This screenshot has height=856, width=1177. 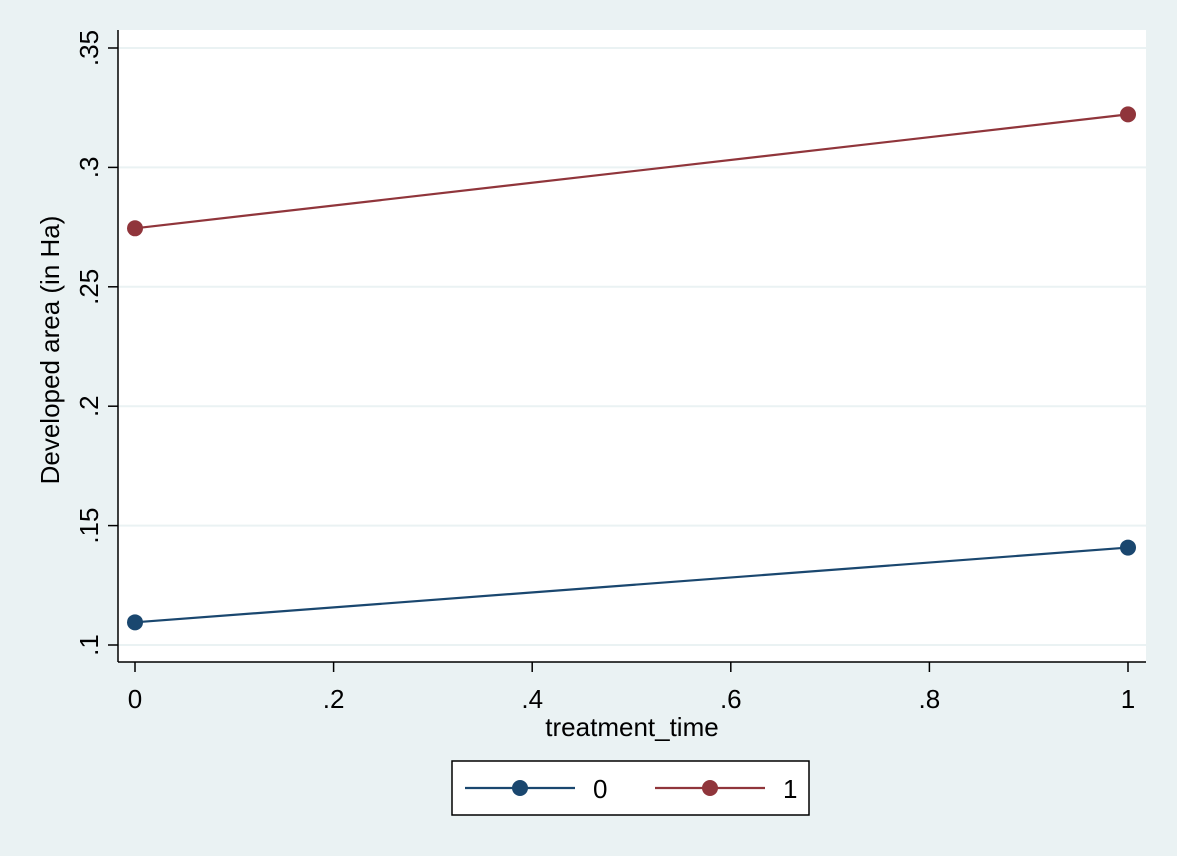 What do you see at coordinates (50, 350) in the screenshot?
I see `y-axis-title: Developed area (in Ha)` at bounding box center [50, 350].